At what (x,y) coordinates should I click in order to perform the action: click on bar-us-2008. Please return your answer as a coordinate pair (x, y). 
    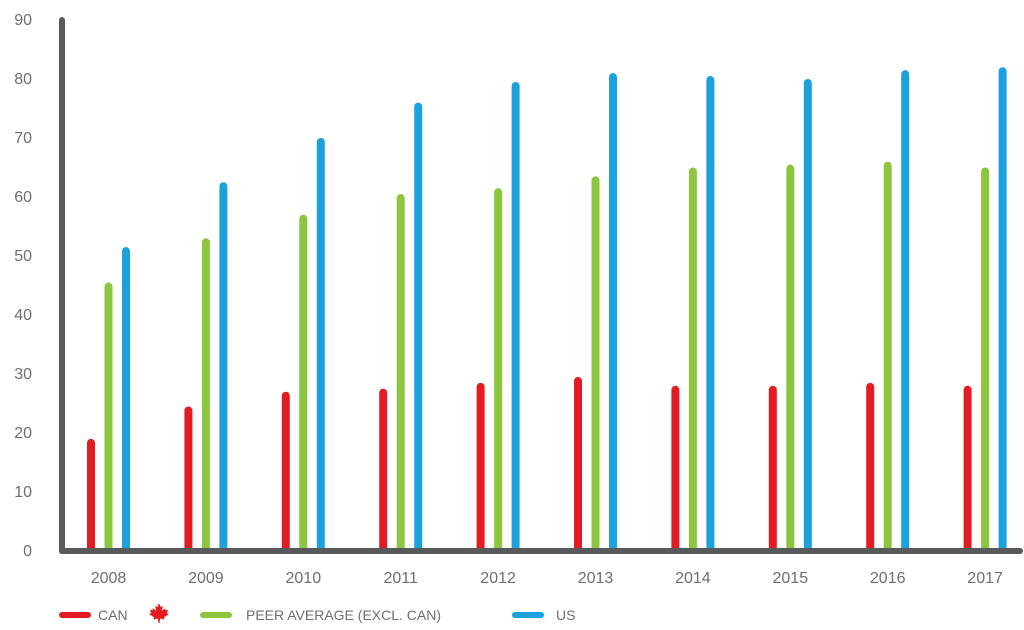
    Looking at the image, I should click on (126, 399).